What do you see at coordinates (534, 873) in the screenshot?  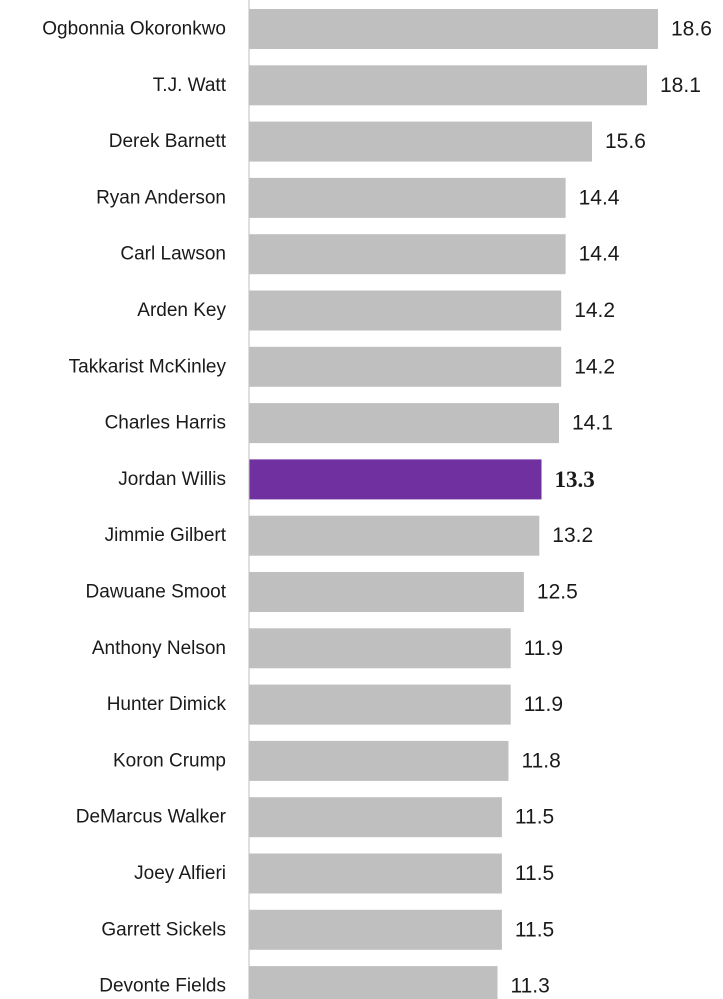 I see `value-label-joey-alfieri: 11.5` at bounding box center [534, 873].